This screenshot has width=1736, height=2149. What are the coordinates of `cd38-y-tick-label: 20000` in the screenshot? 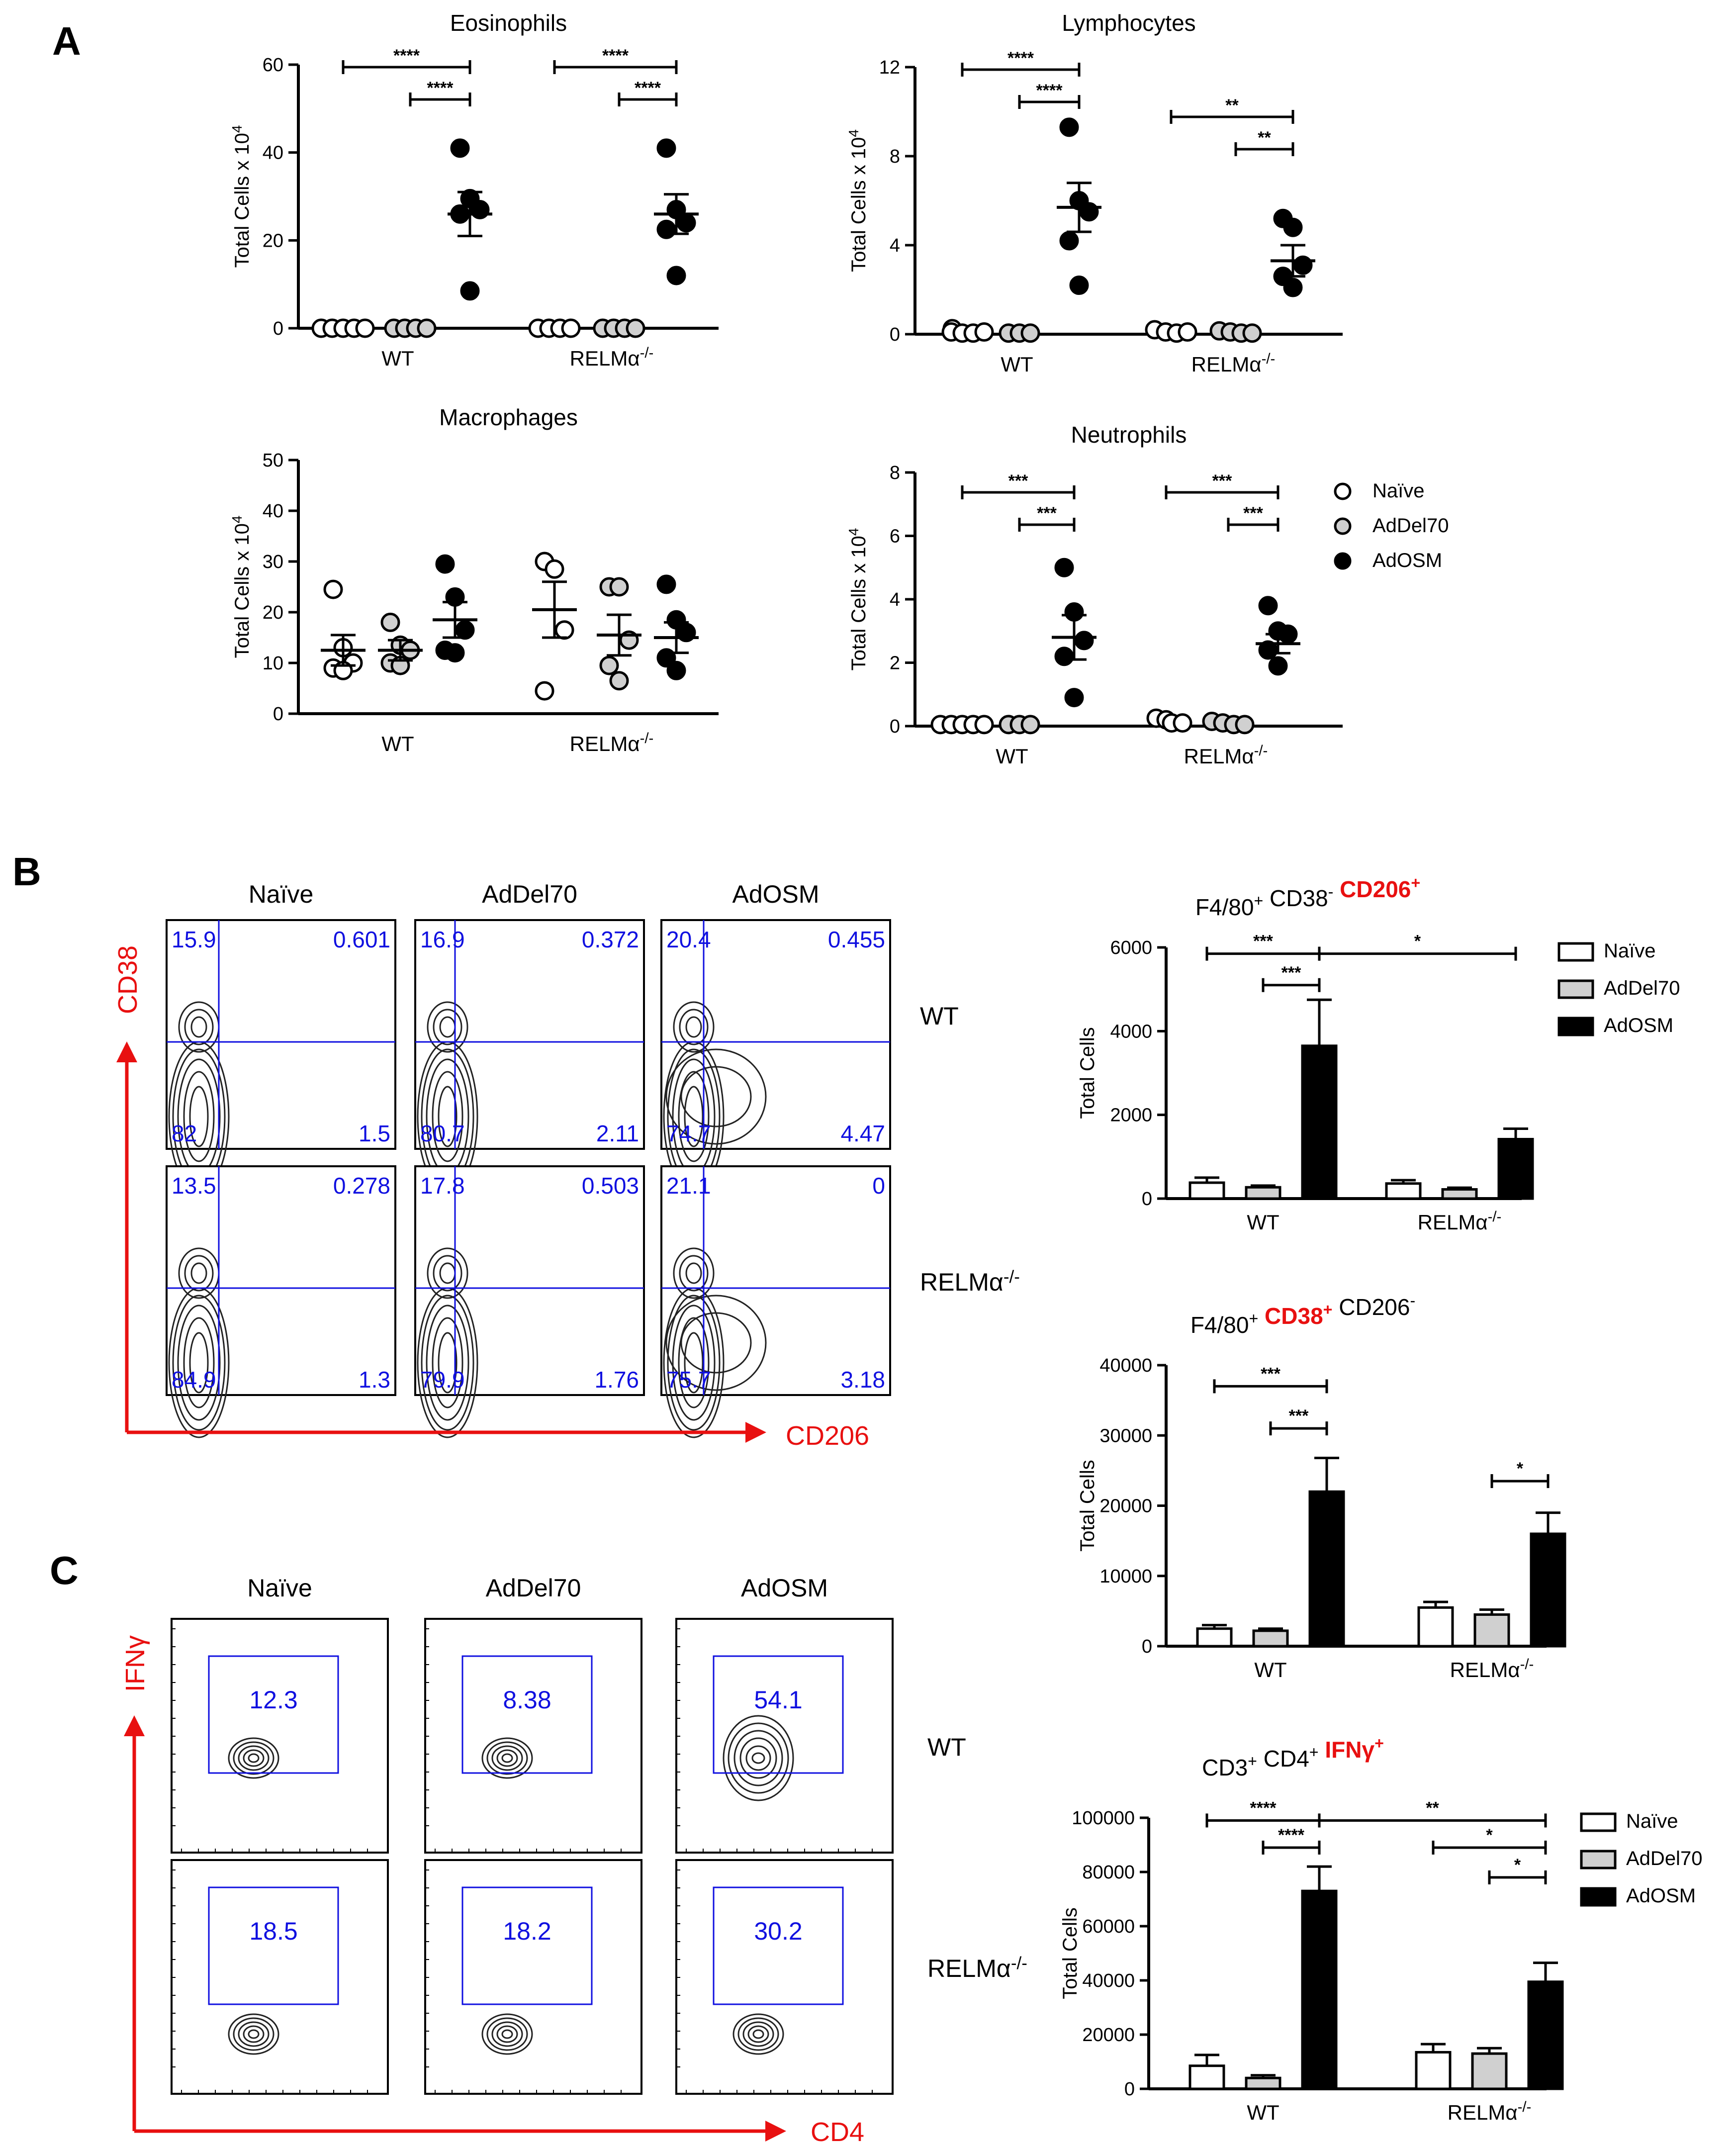 It's located at (1125, 1506).